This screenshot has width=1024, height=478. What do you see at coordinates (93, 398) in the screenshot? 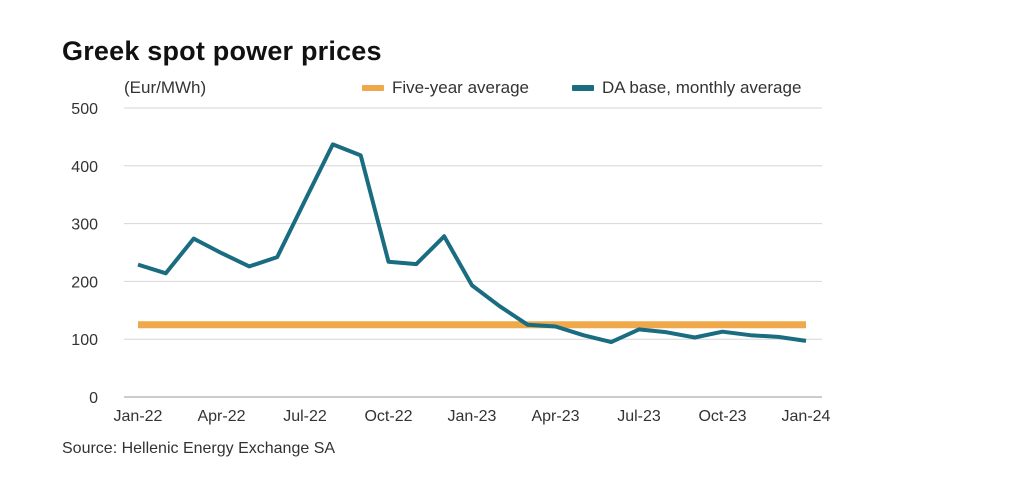
I see `y-tick-label-0: 0` at bounding box center [93, 398].